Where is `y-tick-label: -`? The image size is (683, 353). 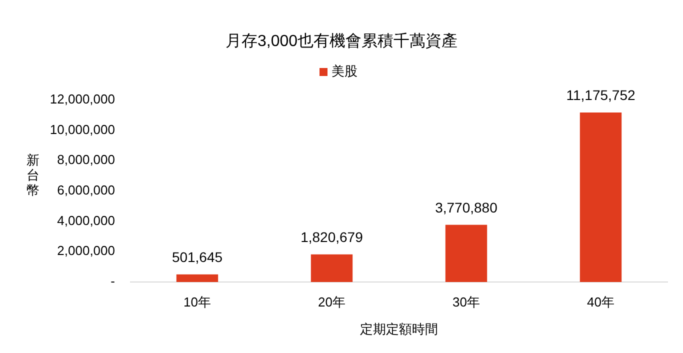 y-tick-label: - is located at coordinates (112, 280).